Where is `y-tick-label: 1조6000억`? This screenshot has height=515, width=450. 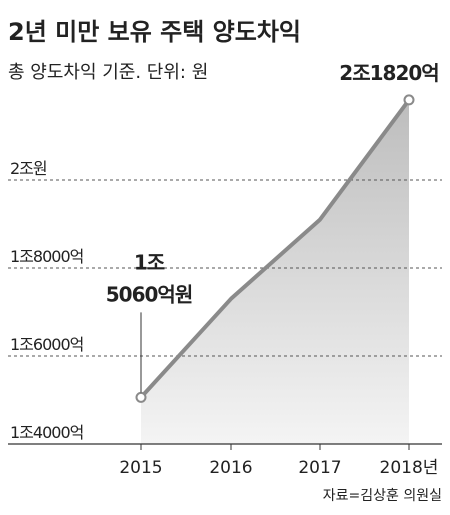 y-tick-label: 1조6000억 is located at coordinates (46, 344).